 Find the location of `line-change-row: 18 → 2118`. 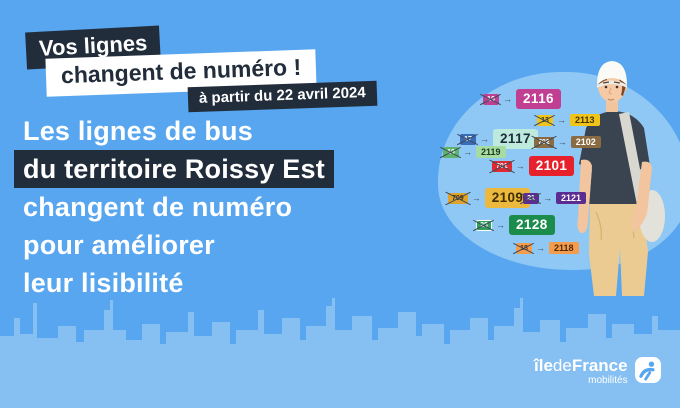

line-change-row: 18 → 2118 is located at coordinates (547, 248).